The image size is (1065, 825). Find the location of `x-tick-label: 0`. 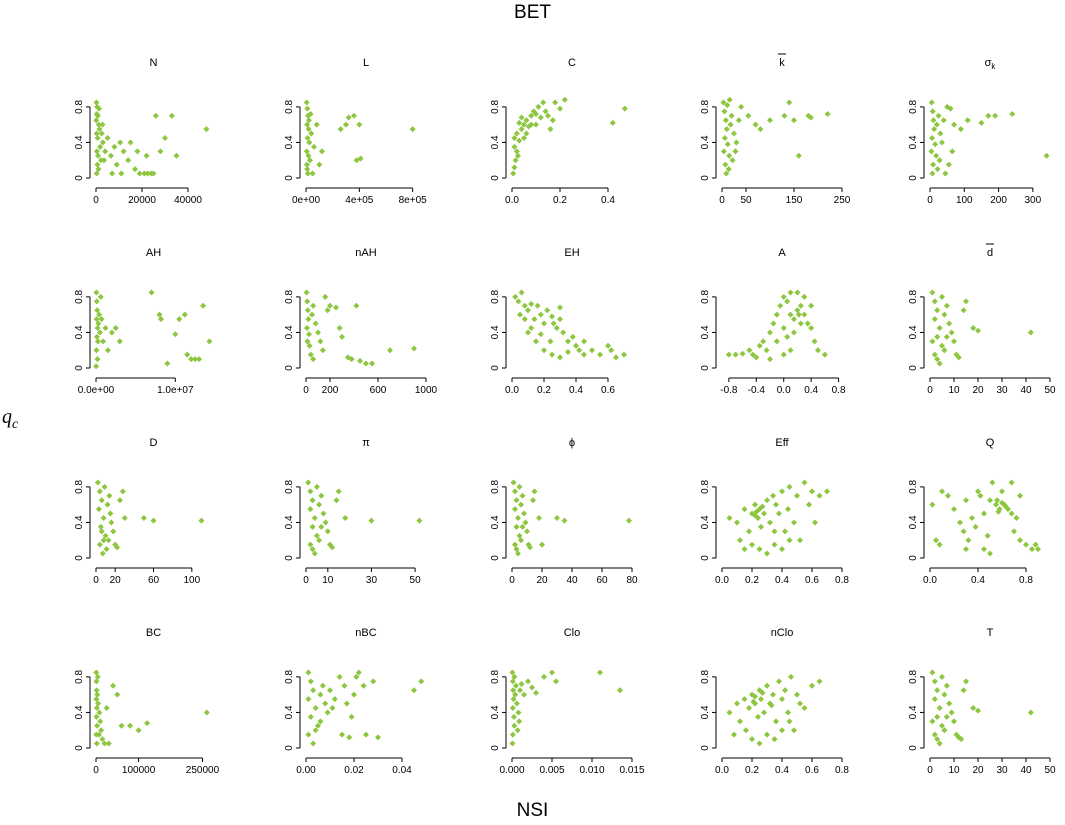

x-tick-label: 0 is located at coordinates (930, 200).